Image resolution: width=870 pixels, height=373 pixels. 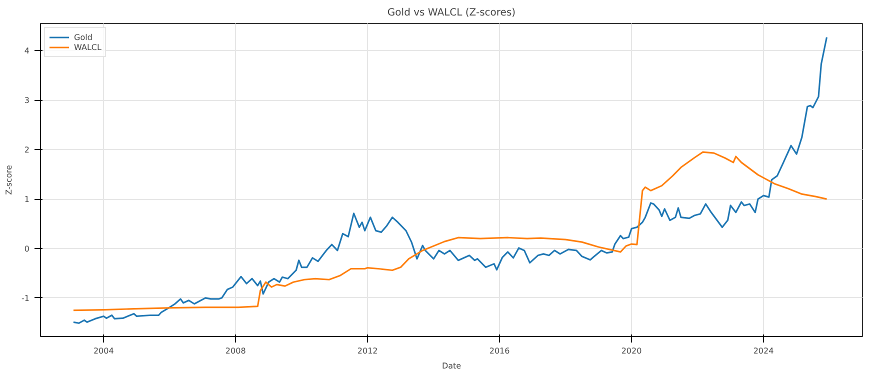 What do you see at coordinates (26, 298) in the screenshot?
I see `y-tick-label: -1` at bounding box center [26, 298].